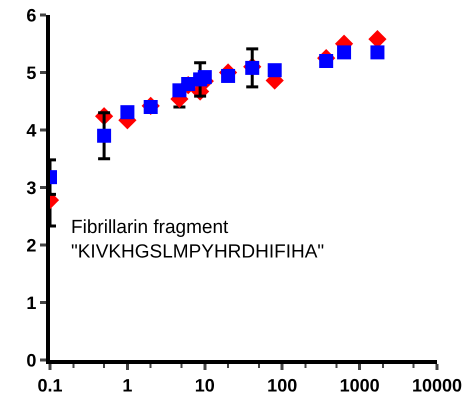 The height and width of the screenshot is (415, 465). Describe the element at coordinates (437, 386) in the screenshot. I see `x-tick-label: 10000` at that location.